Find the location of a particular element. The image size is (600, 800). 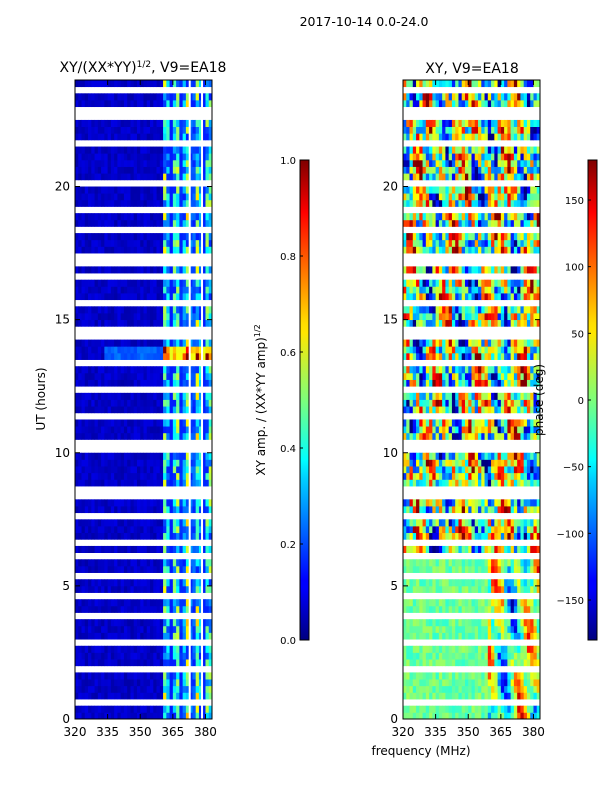

left-title-tail: , V9=EA18 is located at coordinates (188, 68).